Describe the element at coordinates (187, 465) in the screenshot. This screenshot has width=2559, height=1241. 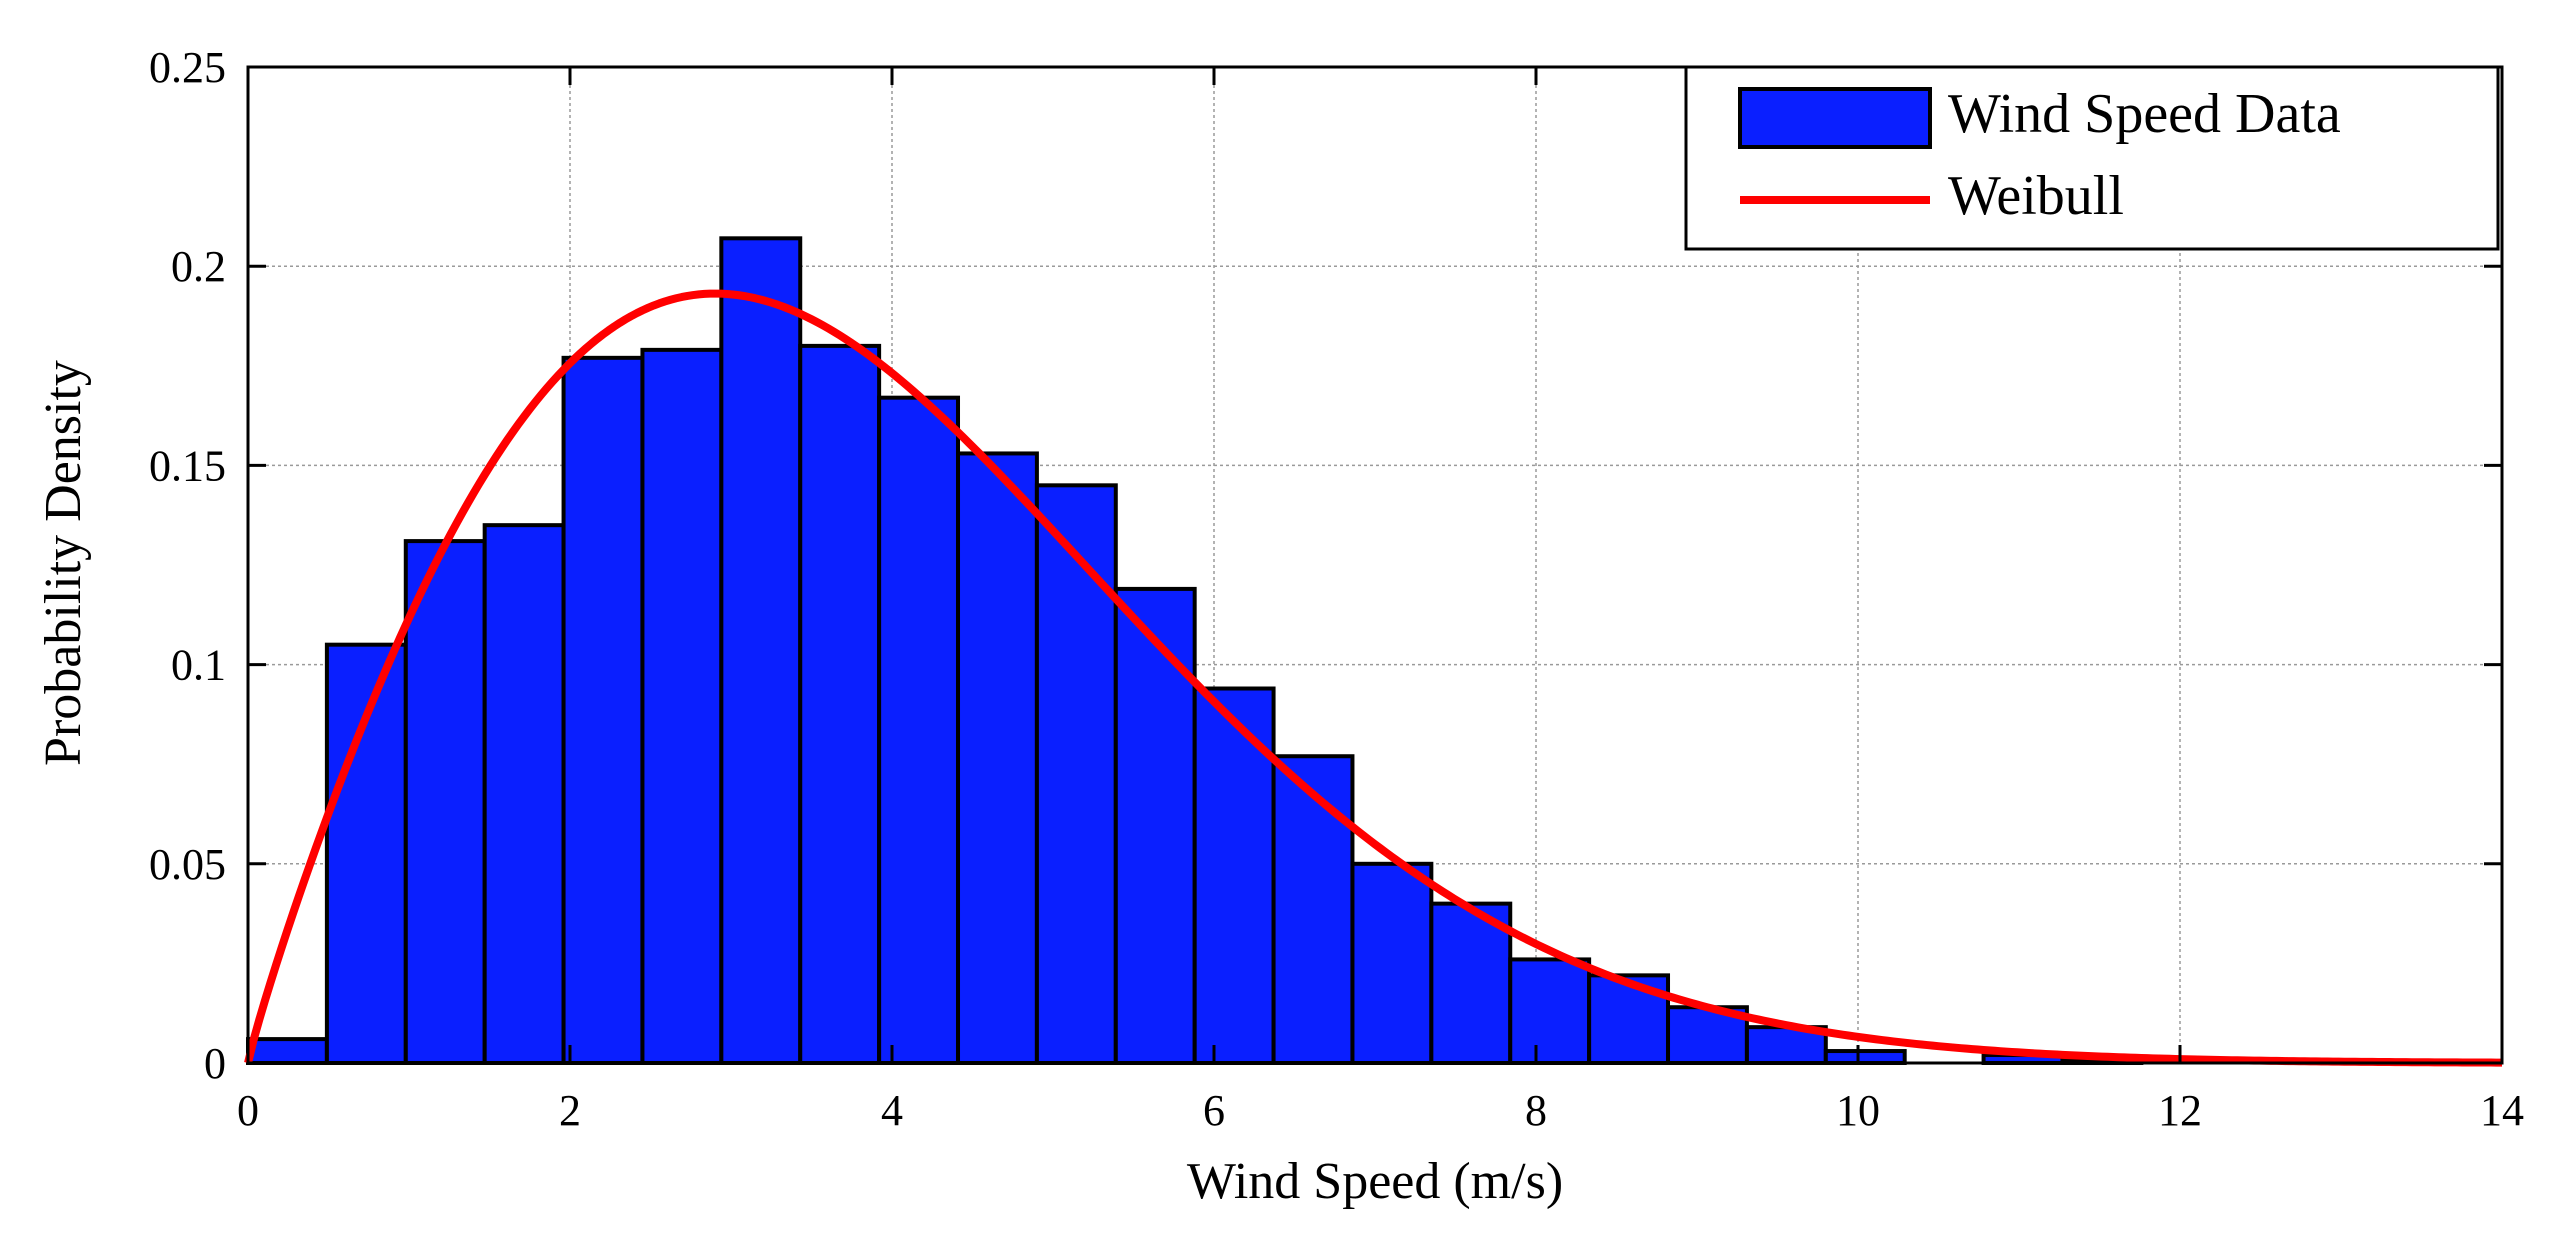
I see `y-tick-label: 0.15` at that location.